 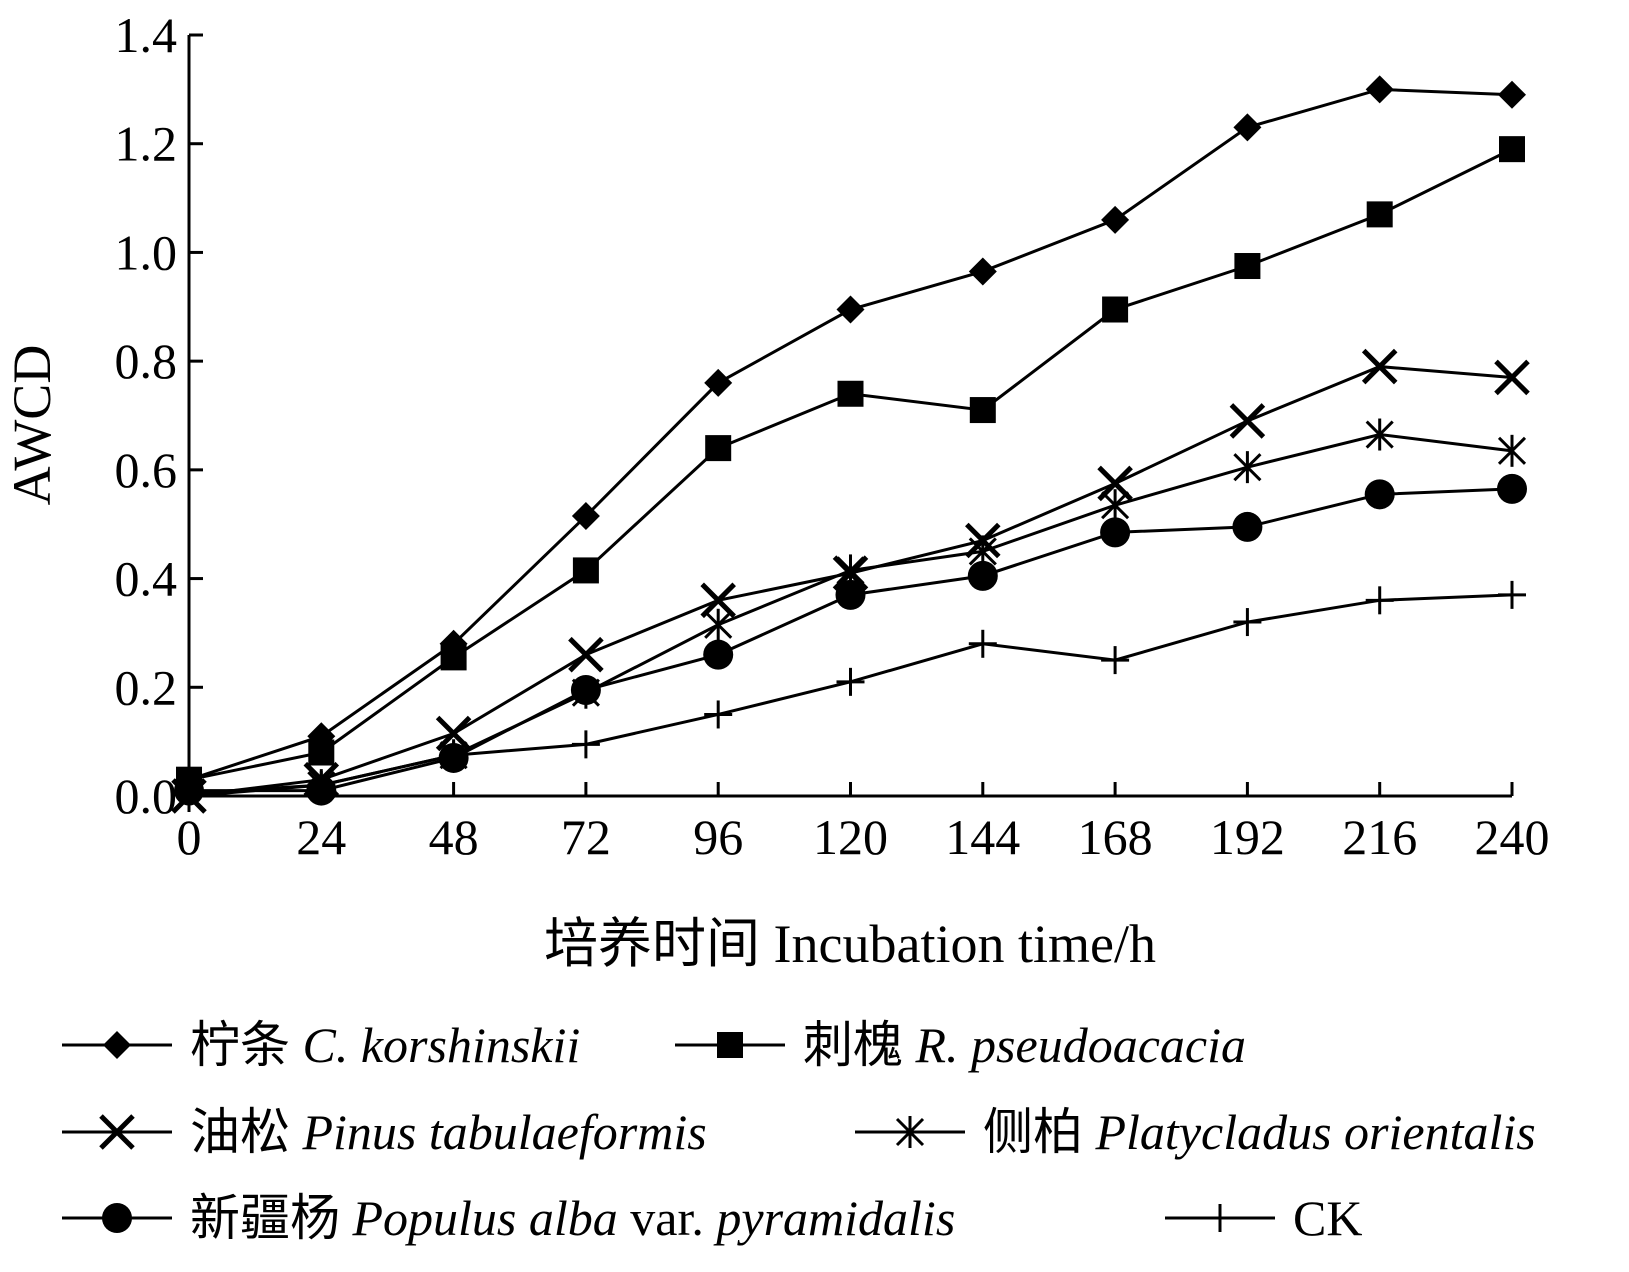 I want to click on legend-label-suffix: var., so click(x=667, y=1218).